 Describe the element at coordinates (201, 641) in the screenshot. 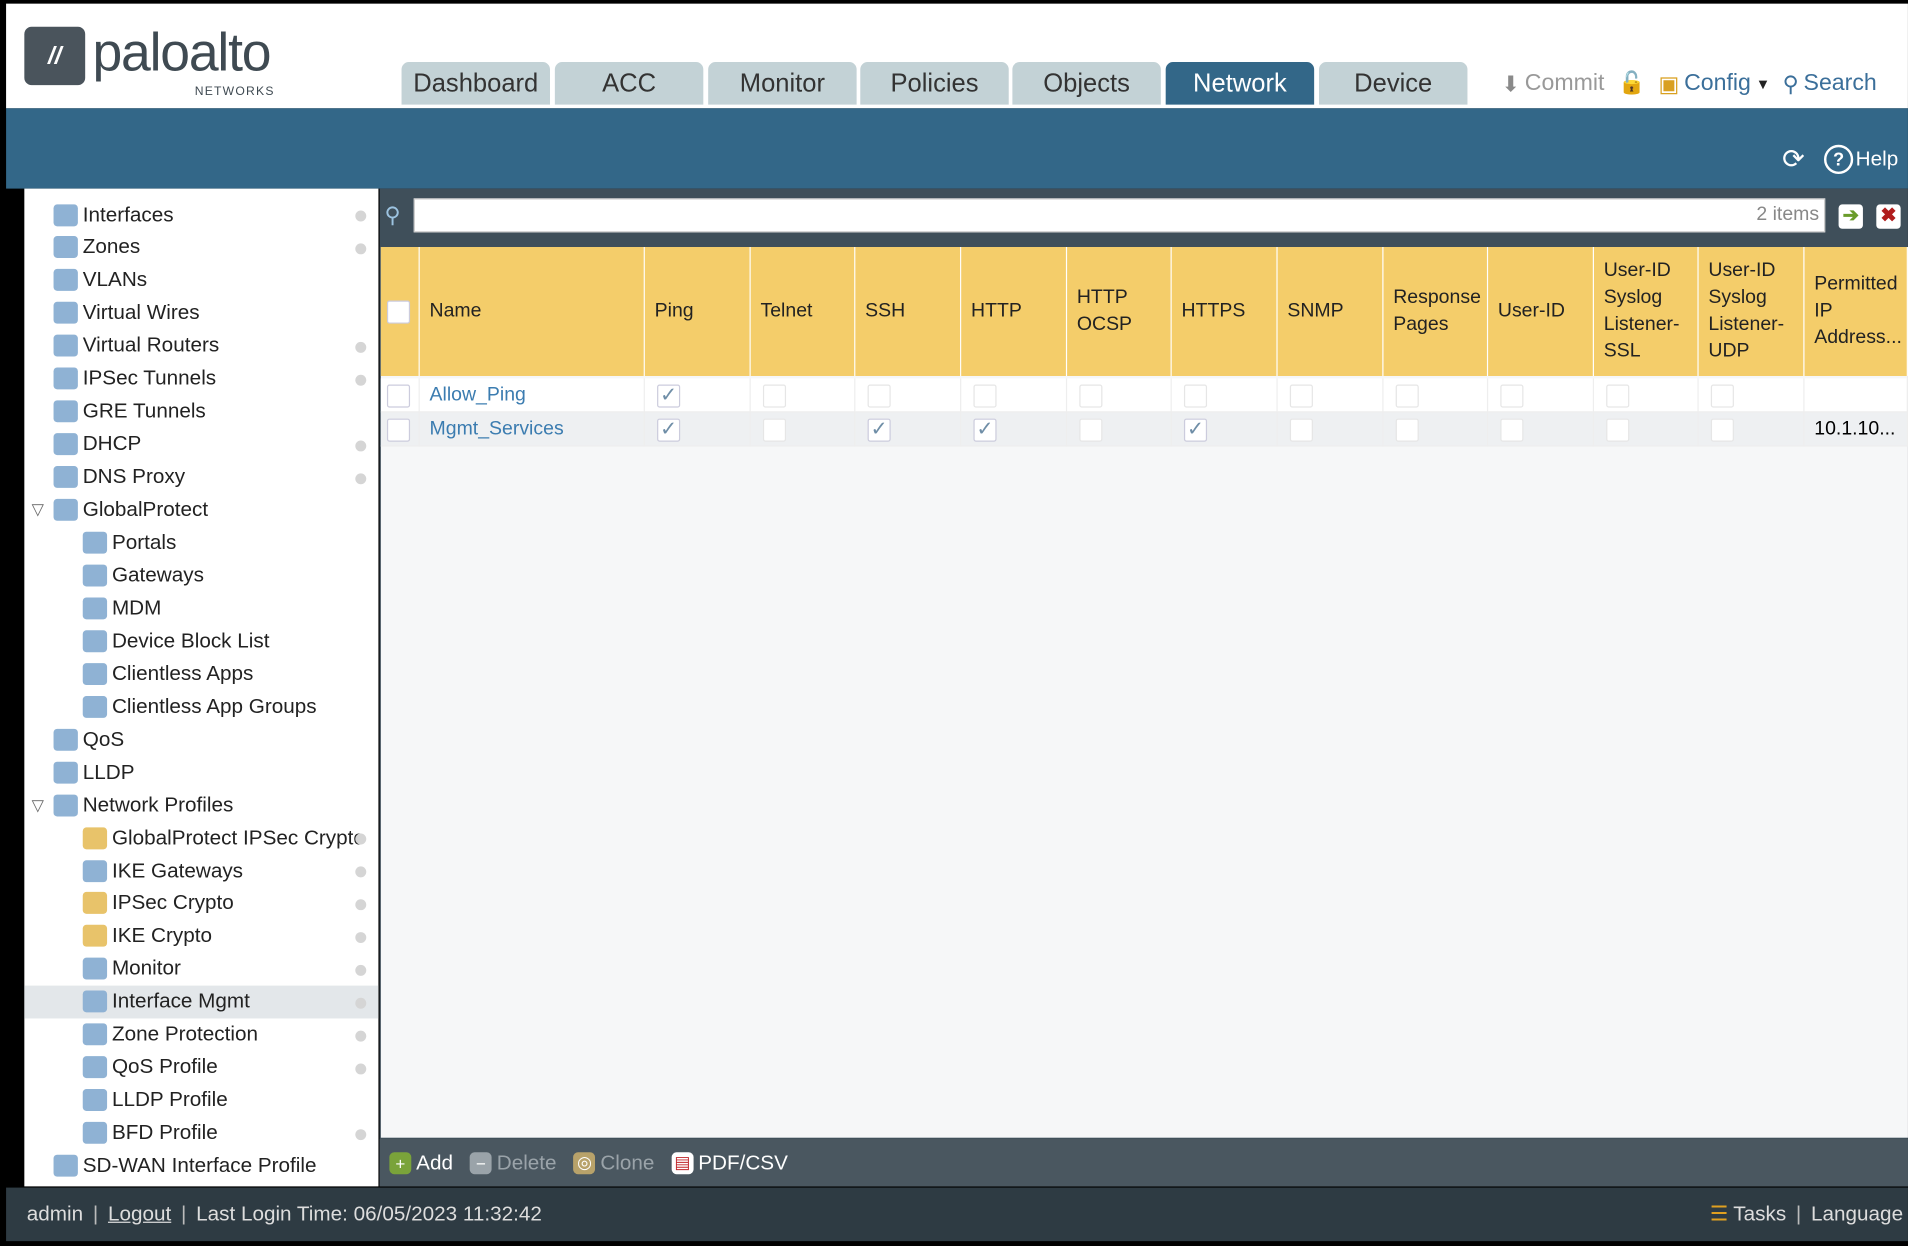

I see `sidebar-item-device-block-list: Device Block List` at that location.